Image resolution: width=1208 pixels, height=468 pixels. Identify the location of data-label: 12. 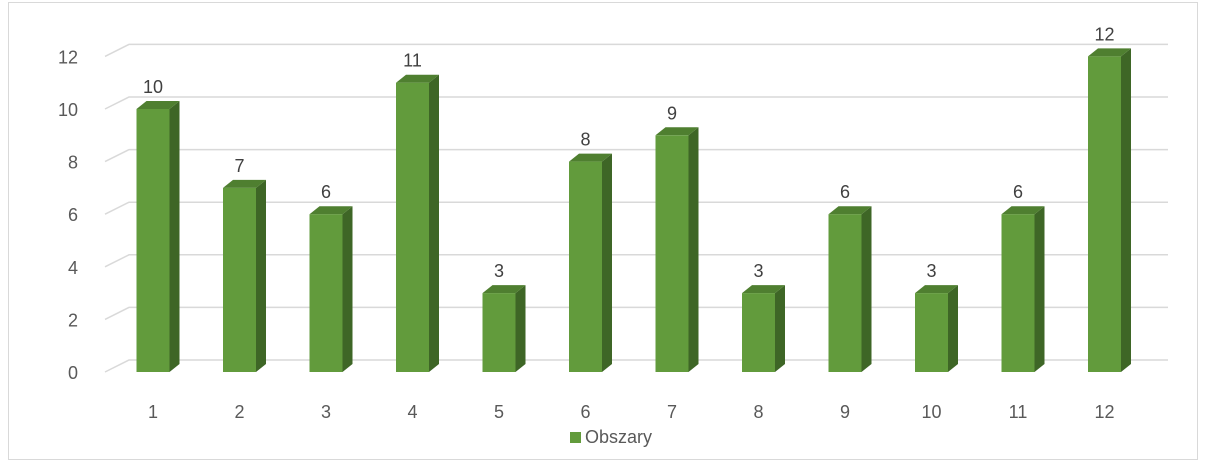
(1104, 34).